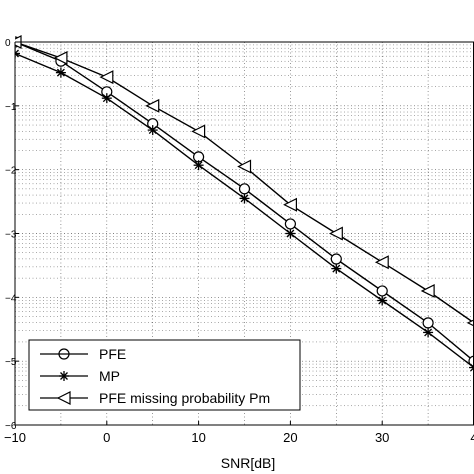  I want to click on y-tick-label: −2, so click(11, 171).